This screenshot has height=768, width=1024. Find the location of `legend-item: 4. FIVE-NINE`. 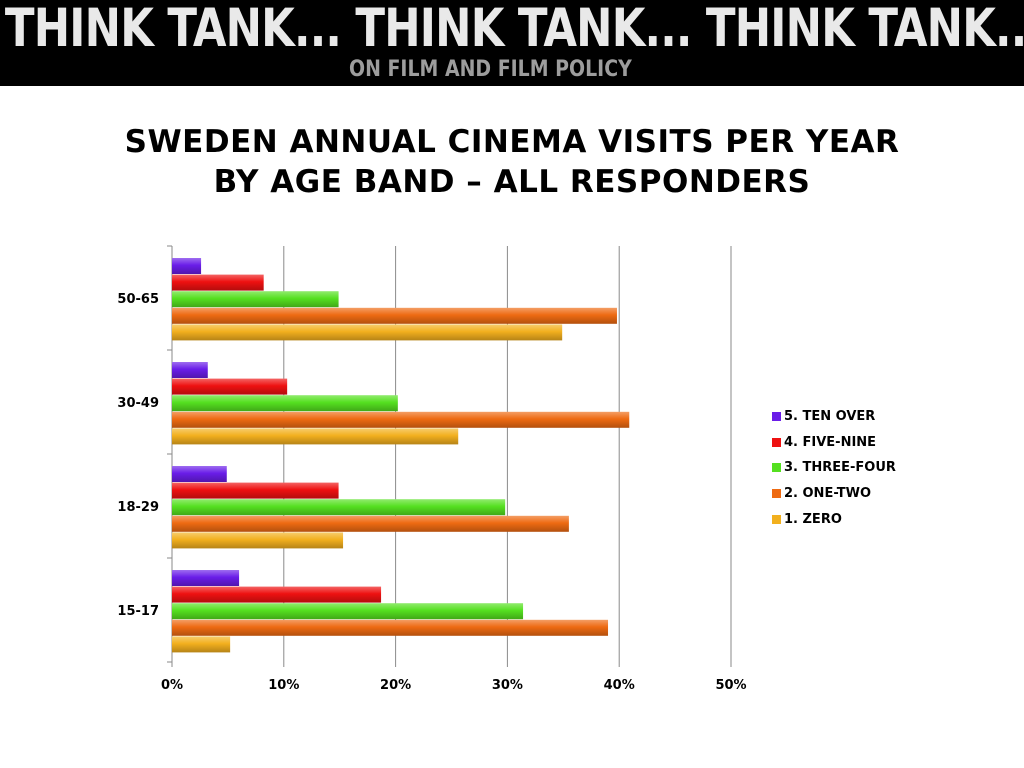

legend-item: 4. FIVE-NINE is located at coordinates (872, 443).